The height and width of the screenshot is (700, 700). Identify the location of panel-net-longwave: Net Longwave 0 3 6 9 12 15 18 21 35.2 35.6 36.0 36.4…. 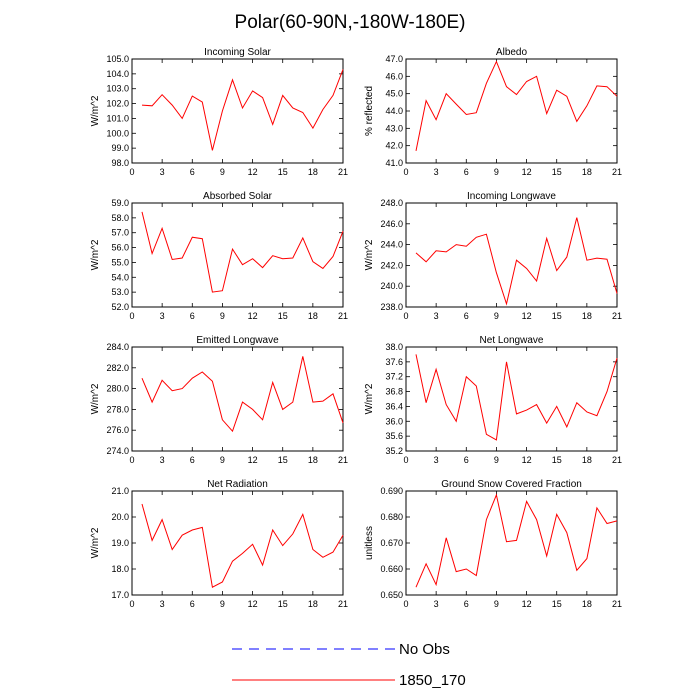
(493, 400).